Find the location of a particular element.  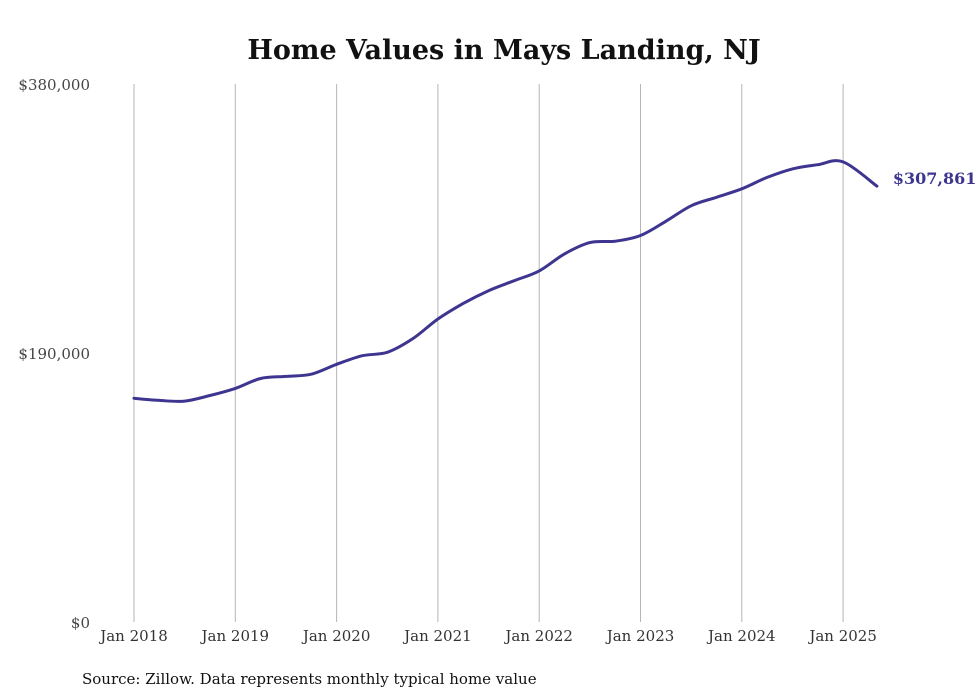

x-tick-label: Jan 2022 is located at coordinates (538, 636).